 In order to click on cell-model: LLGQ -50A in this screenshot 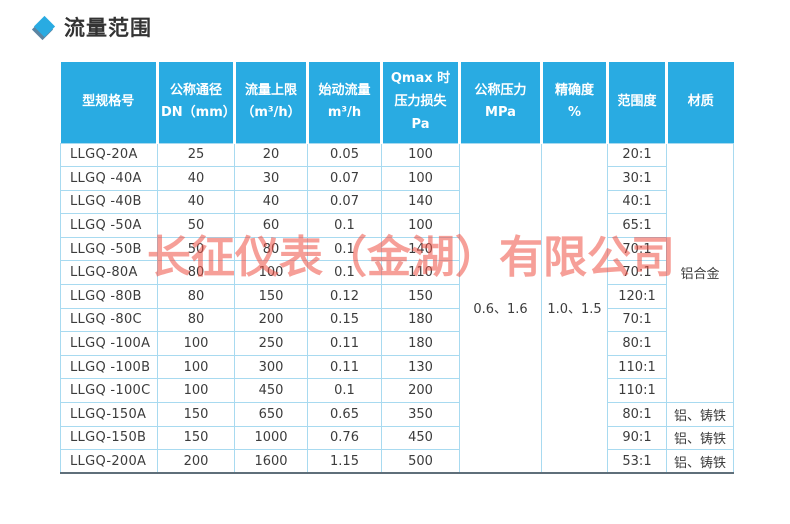, I will do `click(109, 225)`.